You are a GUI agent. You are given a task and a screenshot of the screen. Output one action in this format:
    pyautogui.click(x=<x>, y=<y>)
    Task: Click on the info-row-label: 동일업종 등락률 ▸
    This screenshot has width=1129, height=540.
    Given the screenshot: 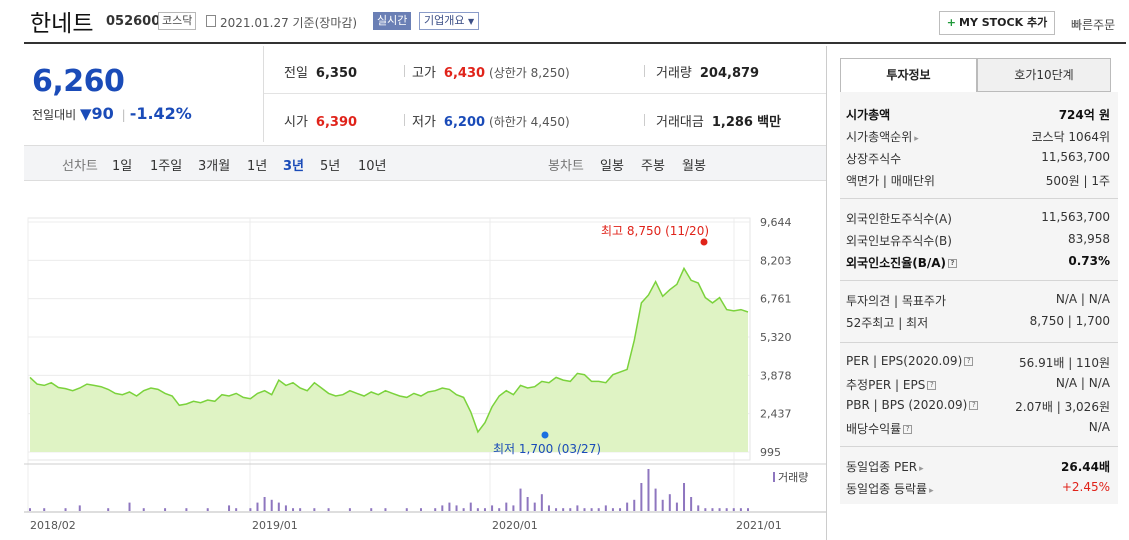 What is the action you would take?
    pyautogui.click(x=890, y=488)
    